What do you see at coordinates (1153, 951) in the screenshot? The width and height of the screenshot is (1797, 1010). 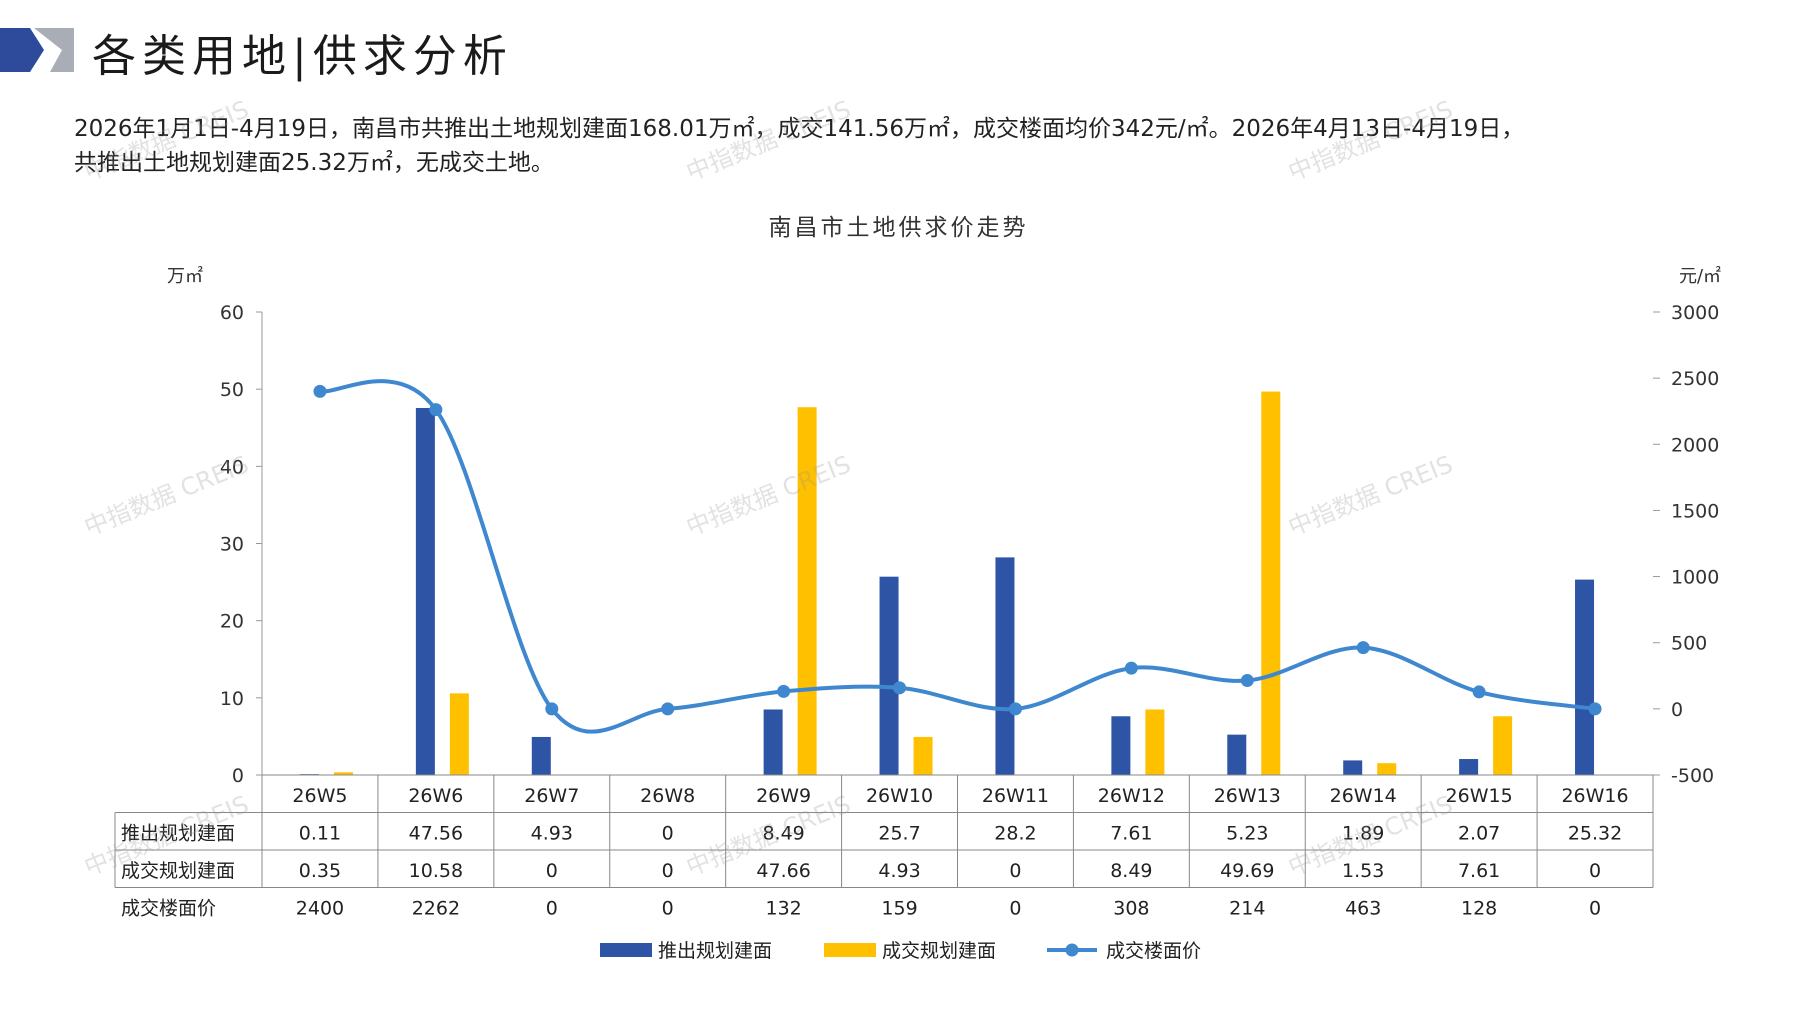 I see `legend-label-price: 成交楼面价` at bounding box center [1153, 951].